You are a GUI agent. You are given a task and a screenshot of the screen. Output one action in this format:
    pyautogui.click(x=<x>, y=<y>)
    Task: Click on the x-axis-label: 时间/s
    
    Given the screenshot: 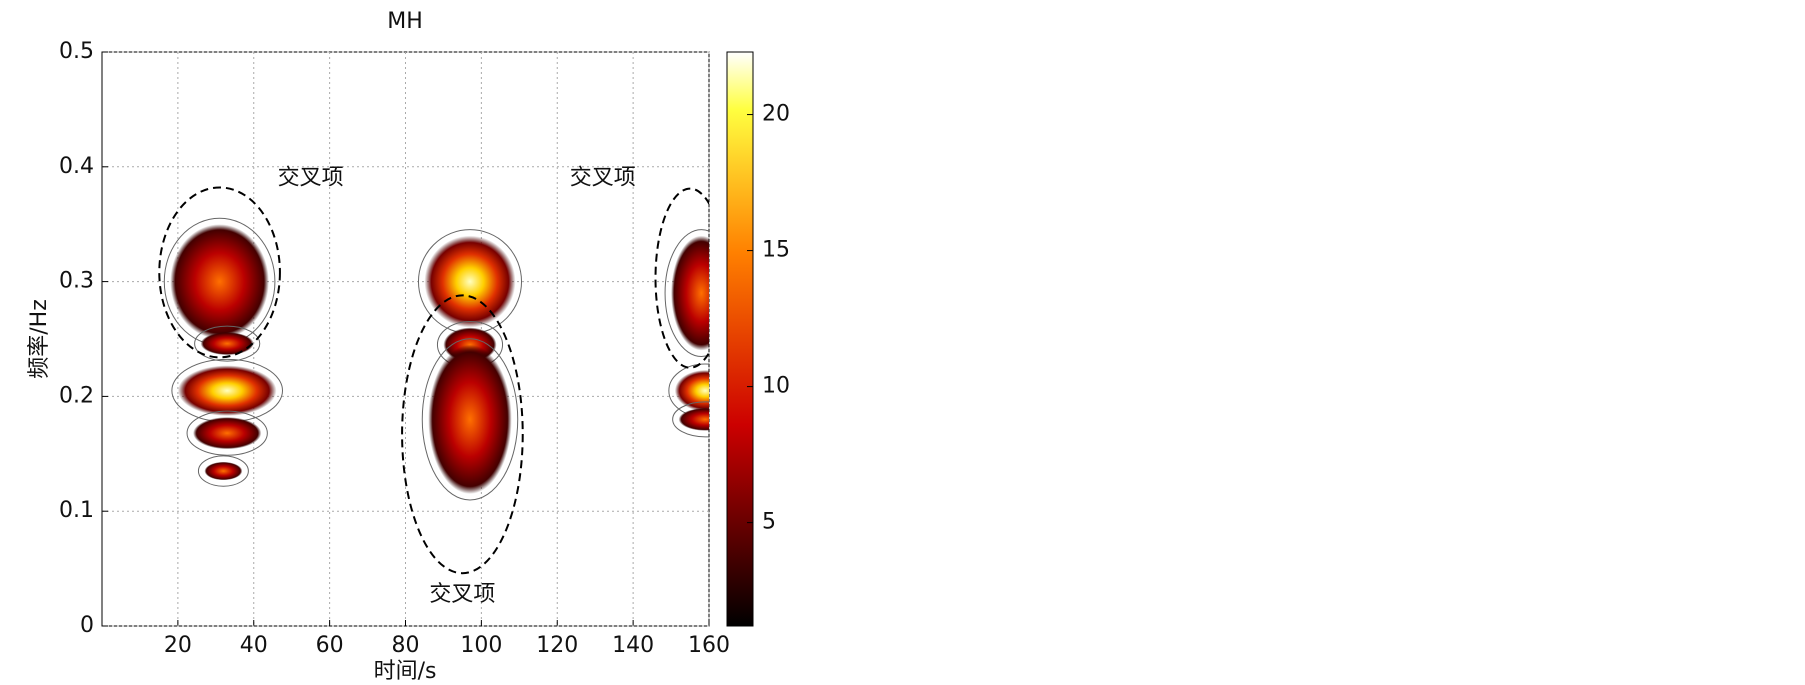 What is the action you would take?
    pyautogui.click(x=405, y=671)
    